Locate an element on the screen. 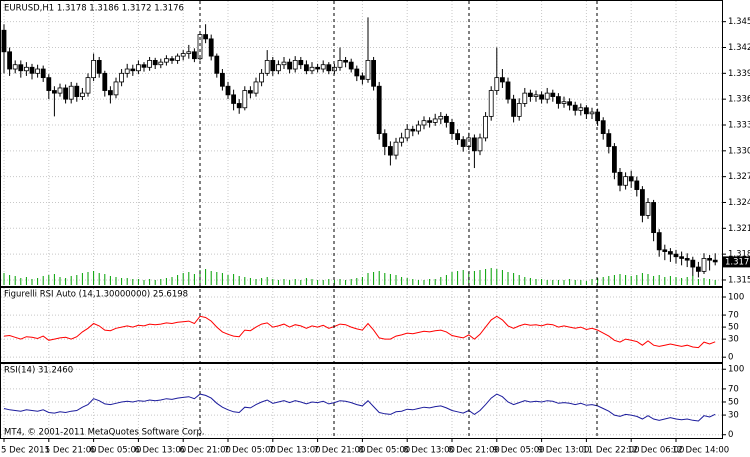 The width and height of the screenshot is (750, 457). chart-title: EURUSD,H1 1.3178 1.3186 1.3172 1.3176 is located at coordinates (94, 9).